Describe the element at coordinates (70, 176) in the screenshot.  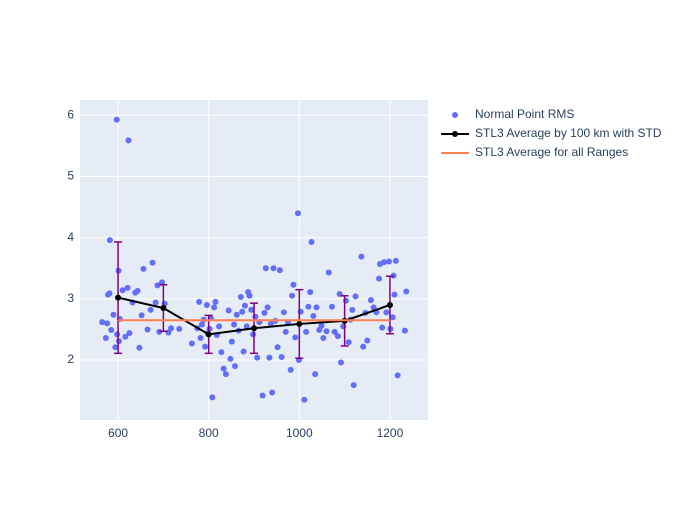
I see `y-tick-label: 5` at that location.